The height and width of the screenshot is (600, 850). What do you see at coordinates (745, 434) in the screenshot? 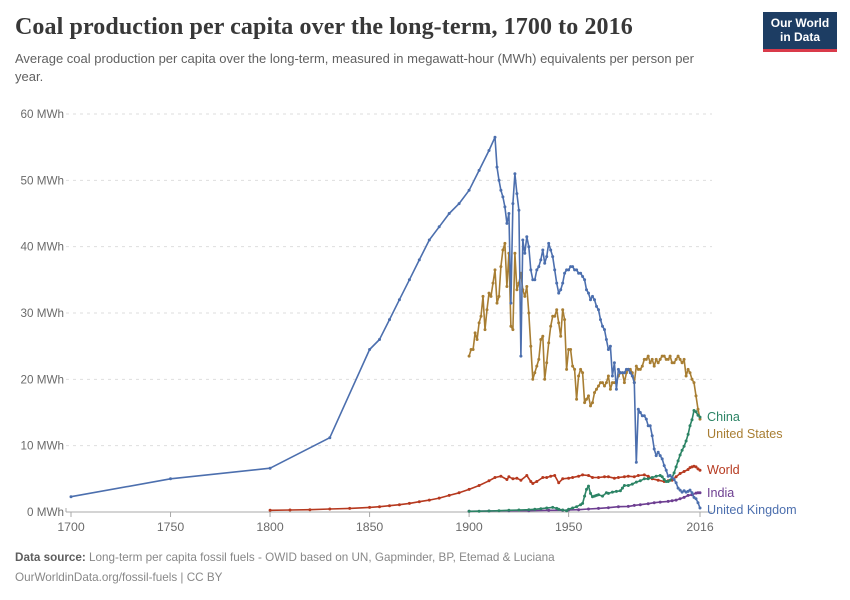
I see `series-label-united-states: United States` at bounding box center [745, 434].